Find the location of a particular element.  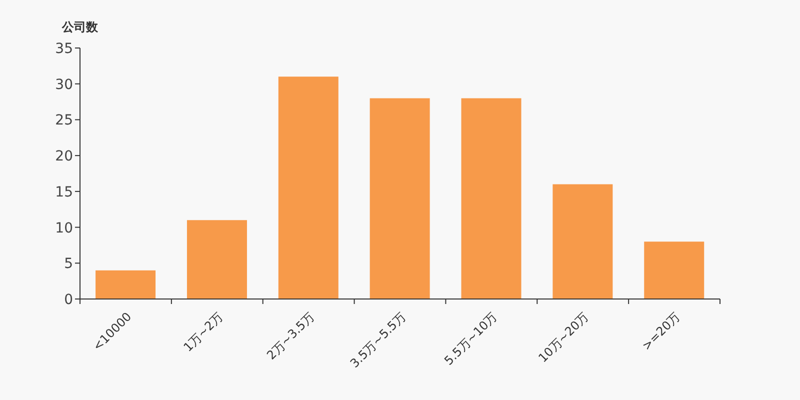

x-tick-label: 1万~2万 is located at coordinates (203, 332).